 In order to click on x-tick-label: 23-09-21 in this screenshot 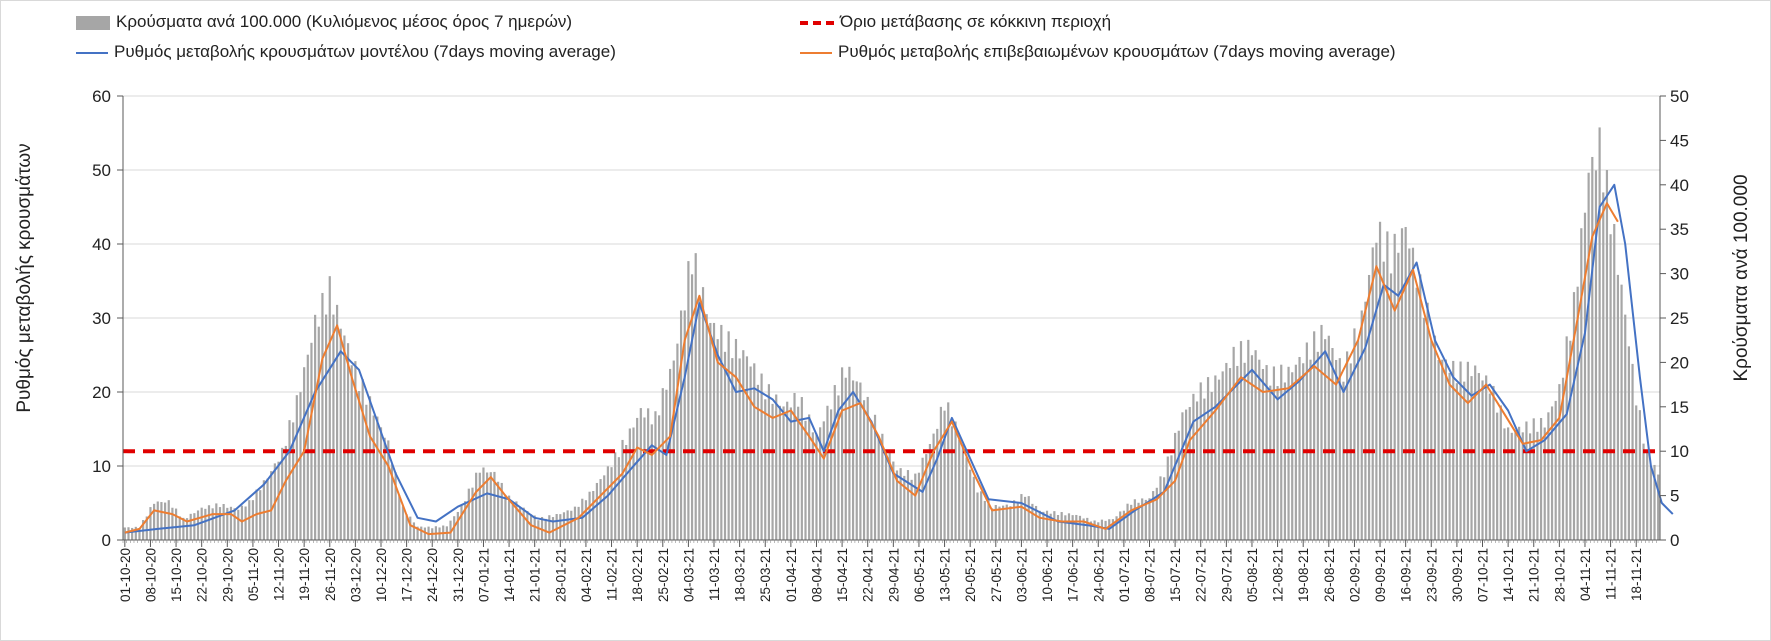, I will do `click(1431, 575)`.